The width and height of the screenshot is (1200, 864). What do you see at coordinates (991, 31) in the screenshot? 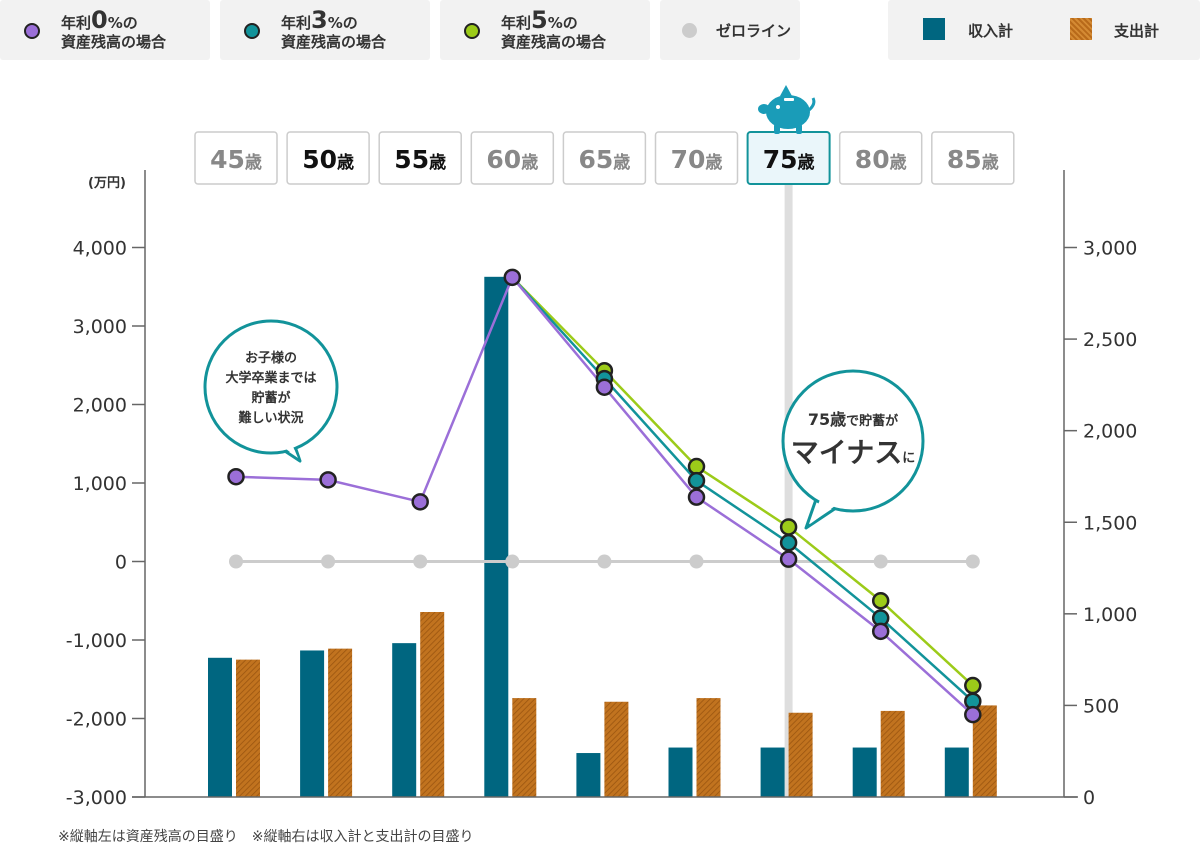
I see `legend-income-label: 収入計` at bounding box center [991, 31].